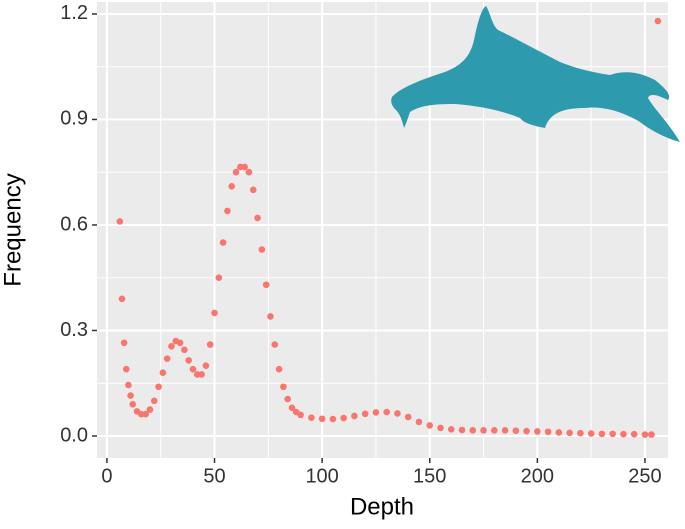 The width and height of the screenshot is (685, 529). I want to click on x-tick-label: 150, so click(429, 476).